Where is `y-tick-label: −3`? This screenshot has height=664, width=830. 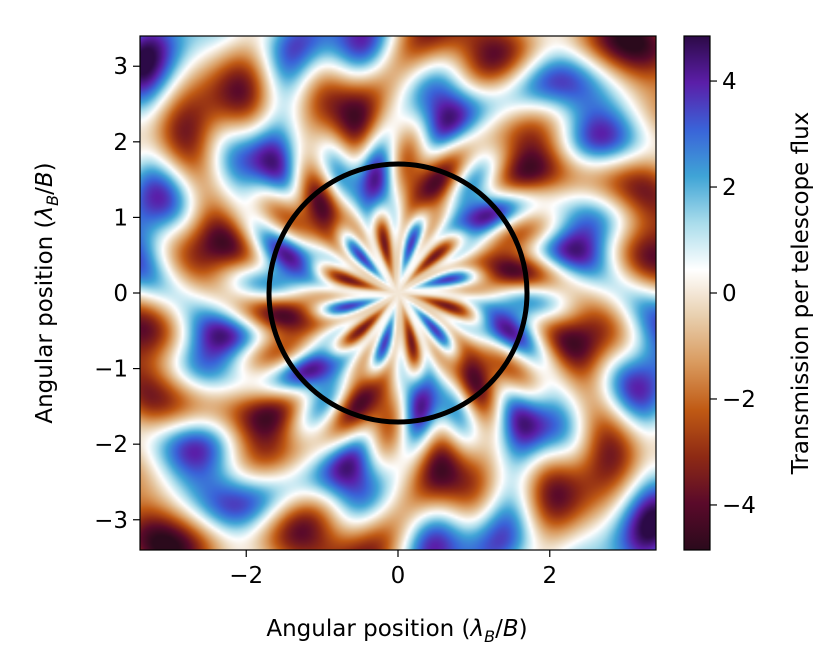
y-tick-label: −3 is located at coordinates (111, 521).